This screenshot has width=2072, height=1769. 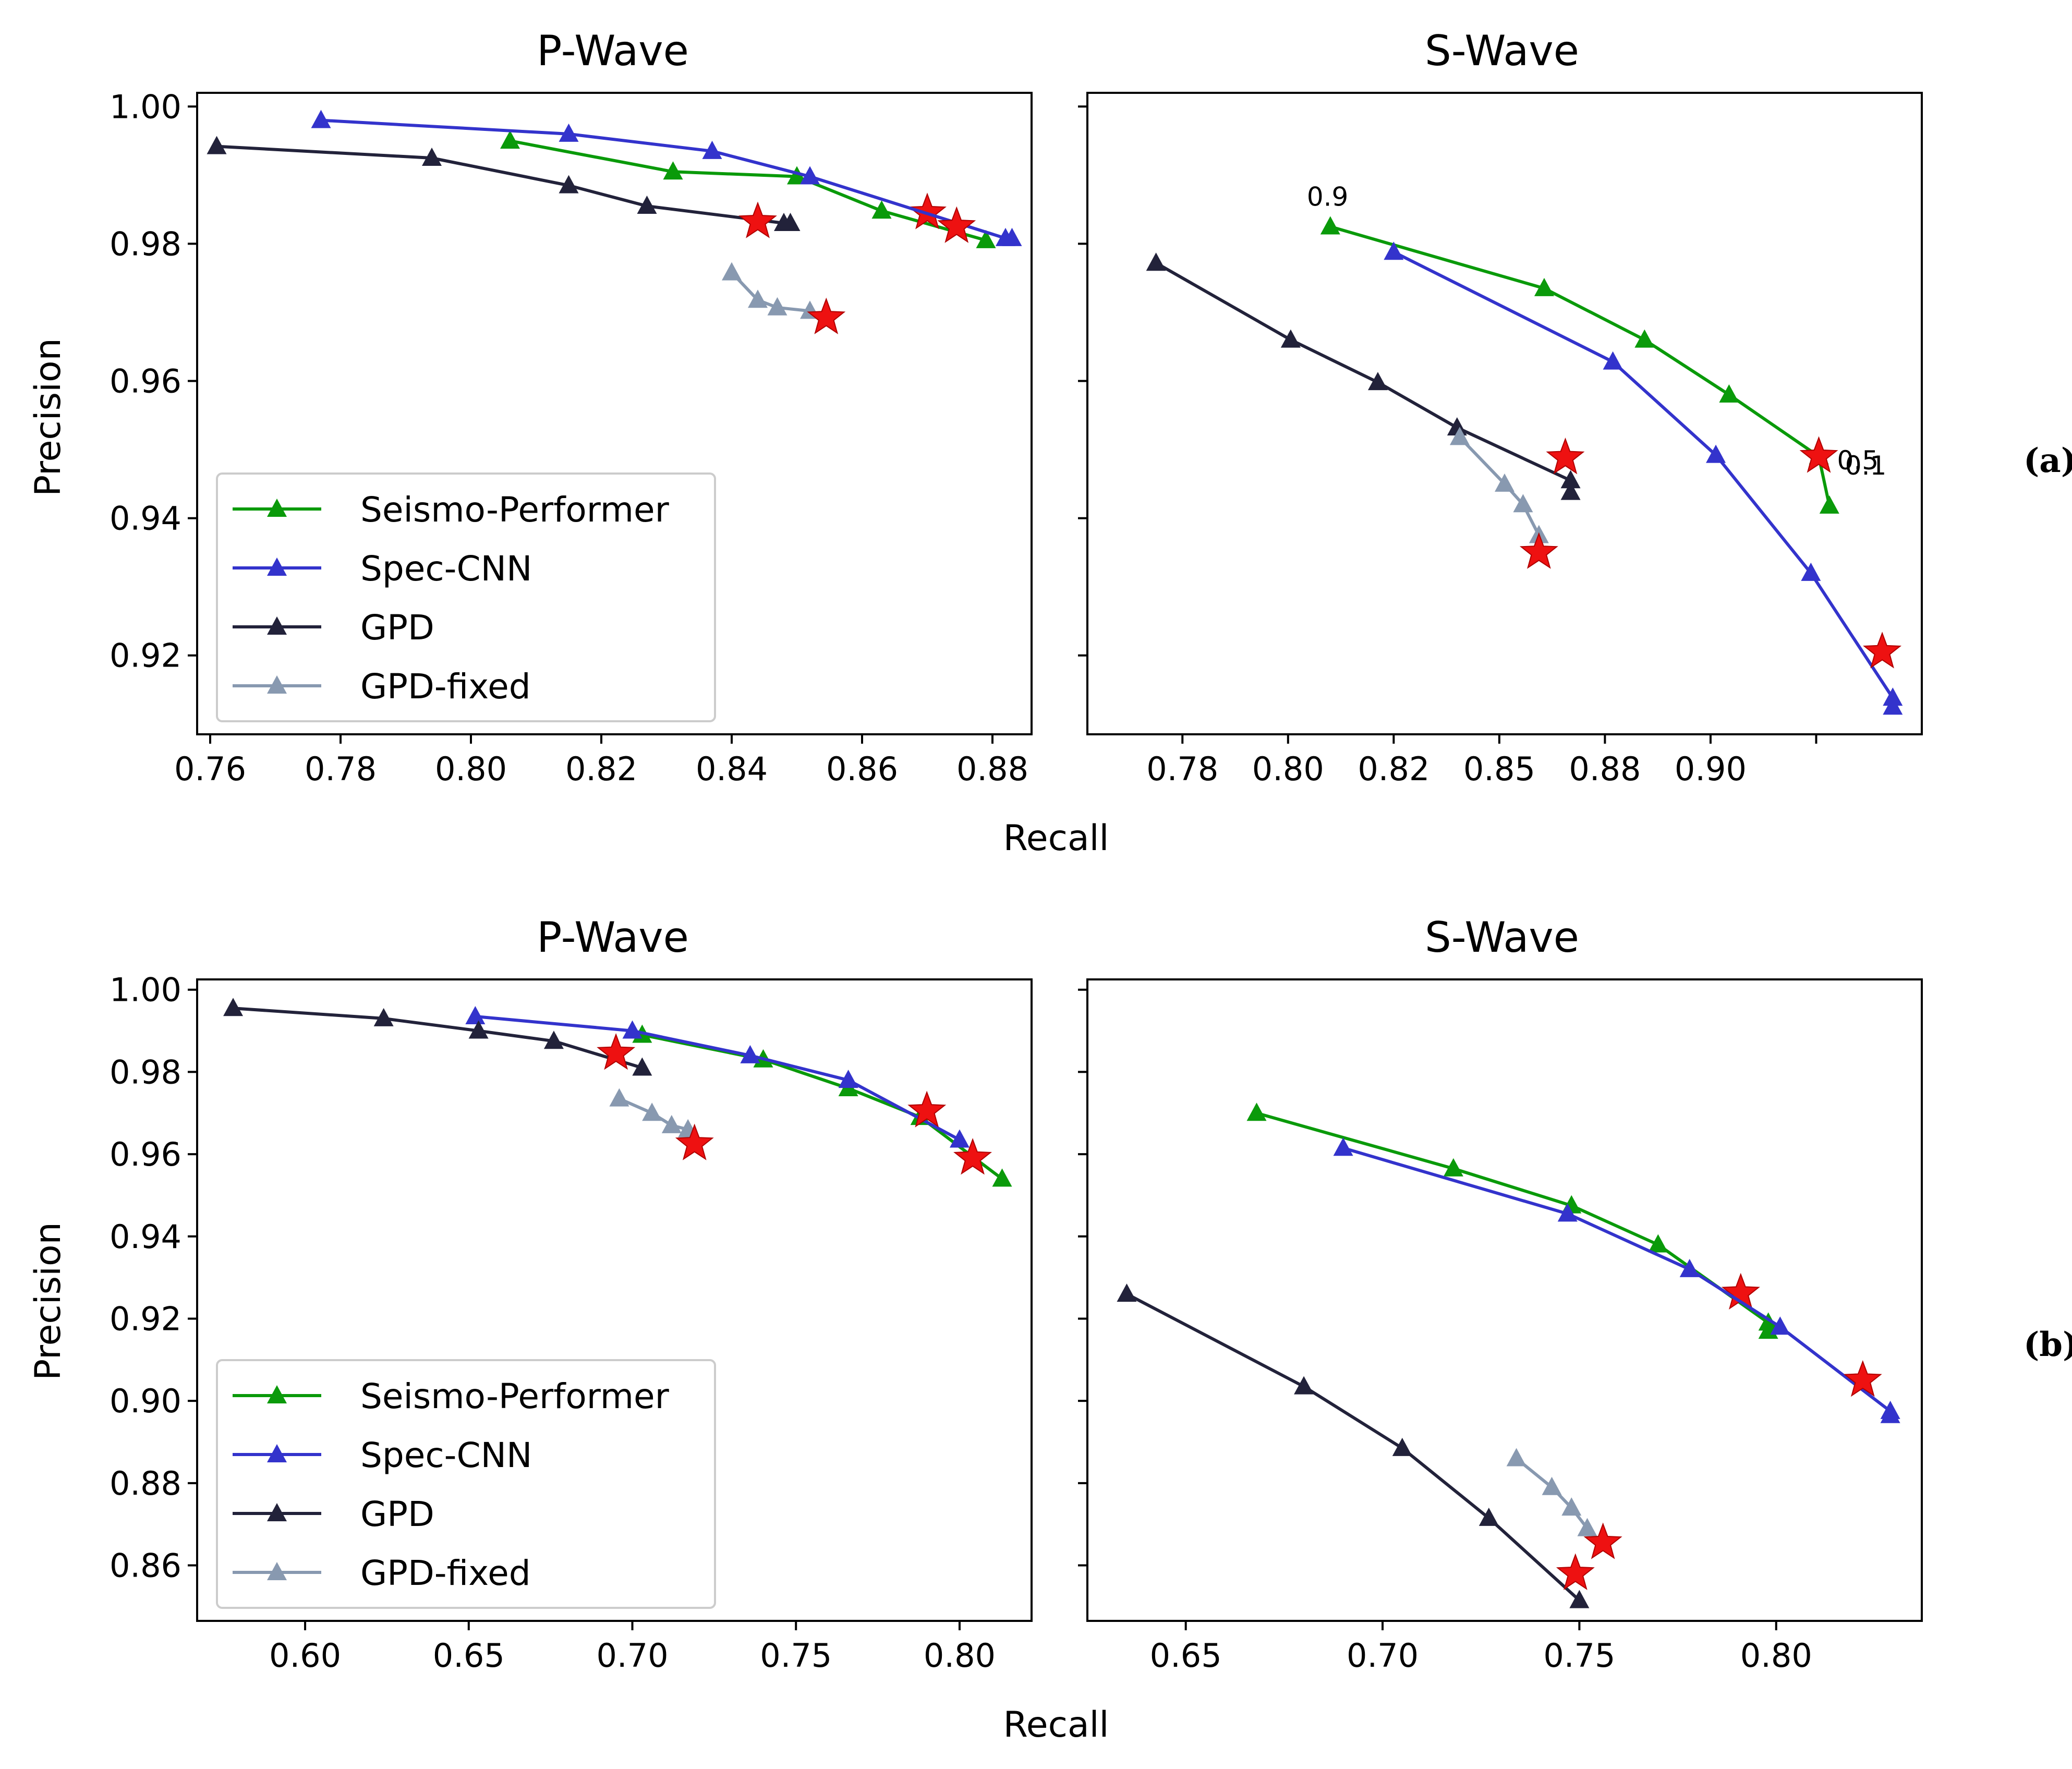 I want to click on x-tick-label: 0.82, so click(x=601, y=769).